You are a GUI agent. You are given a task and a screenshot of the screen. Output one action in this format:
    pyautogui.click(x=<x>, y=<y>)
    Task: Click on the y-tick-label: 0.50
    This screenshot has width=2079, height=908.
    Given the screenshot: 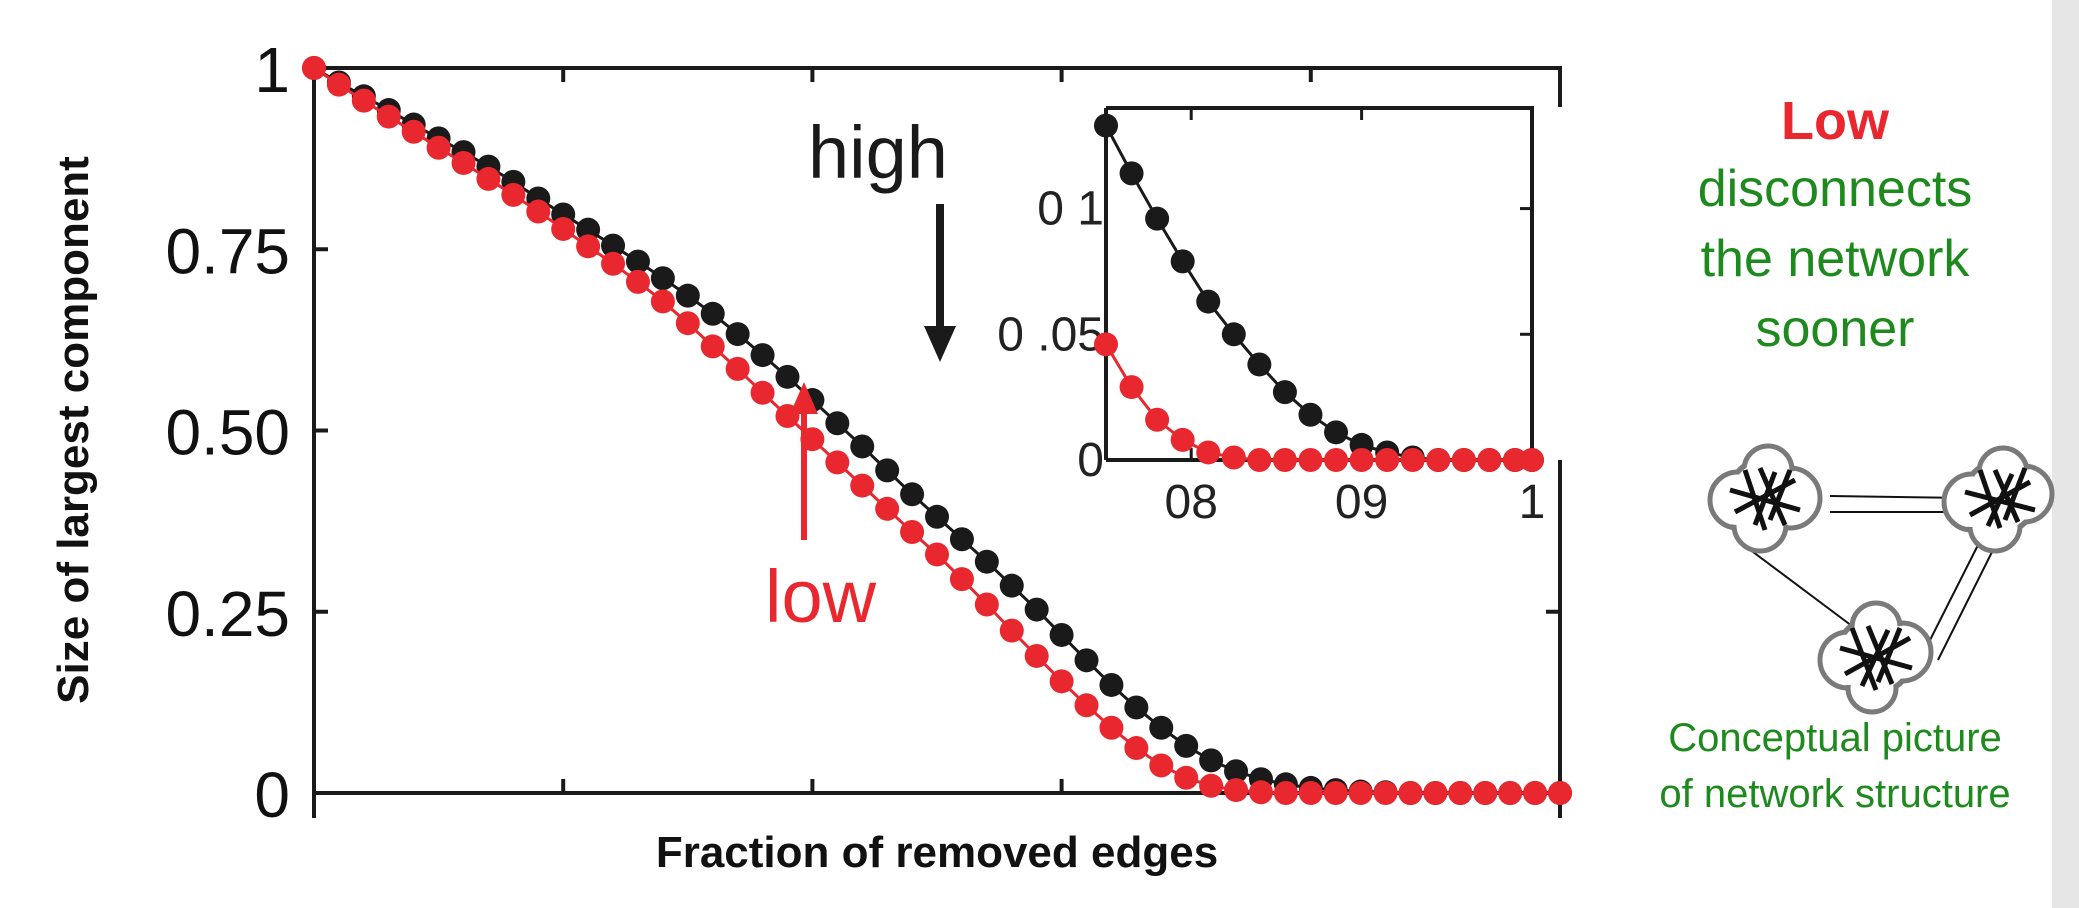 What is the action you would take?
    pyautogui.click(x=227, y=433)
    